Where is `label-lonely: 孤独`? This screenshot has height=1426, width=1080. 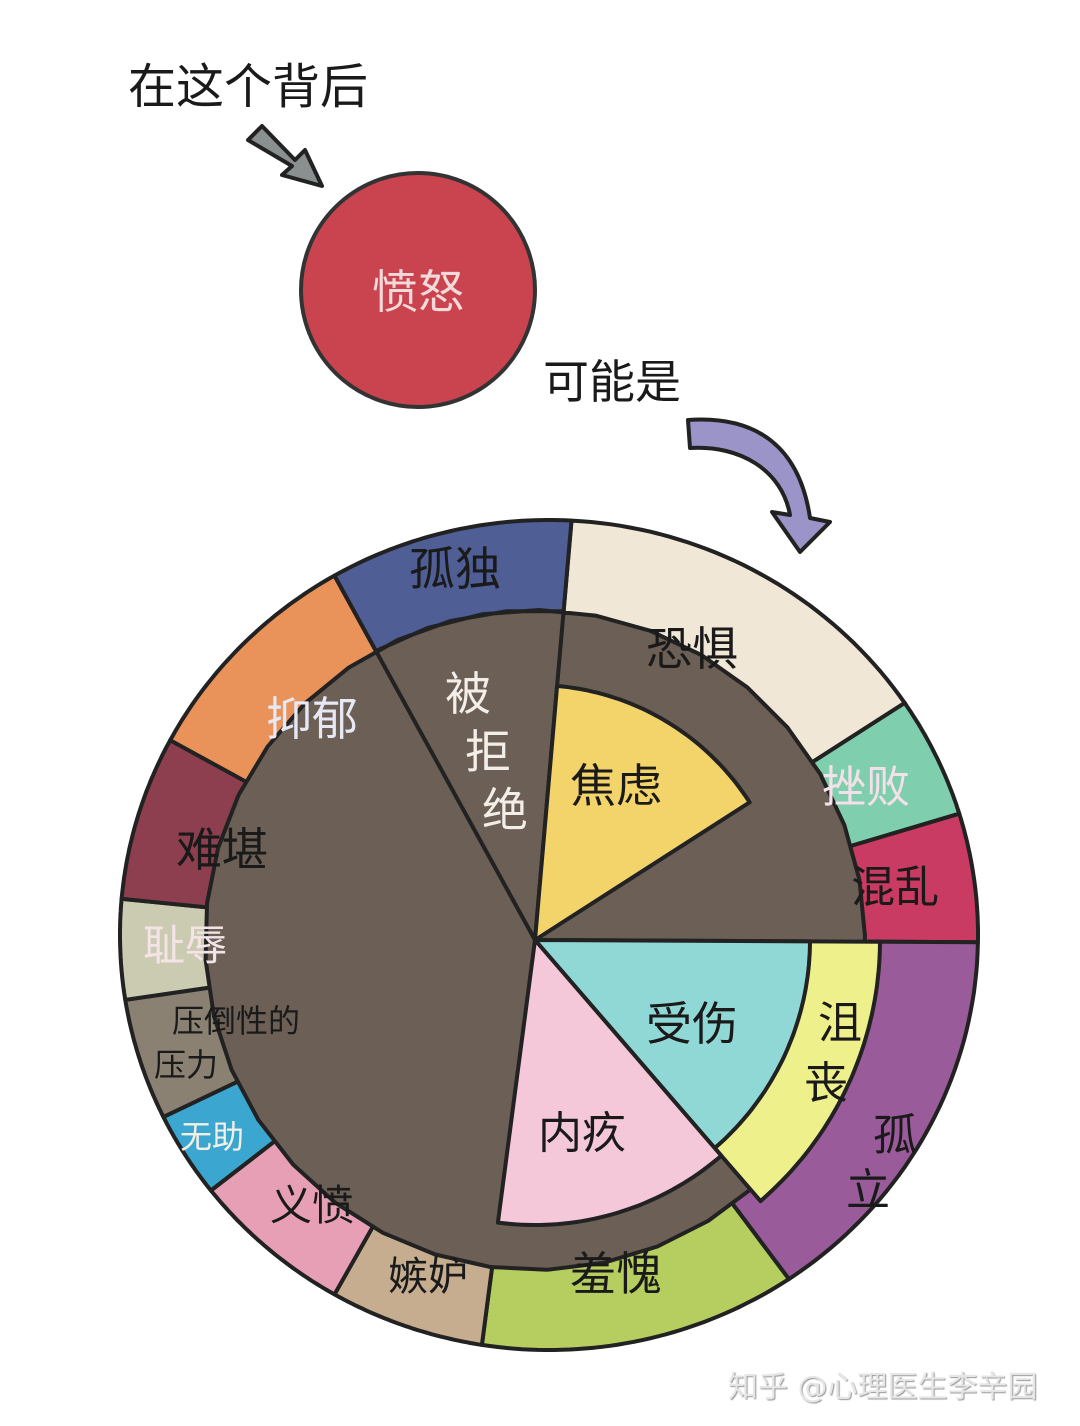
label-lonely: 孤独 is located at coordinates (455, 569).